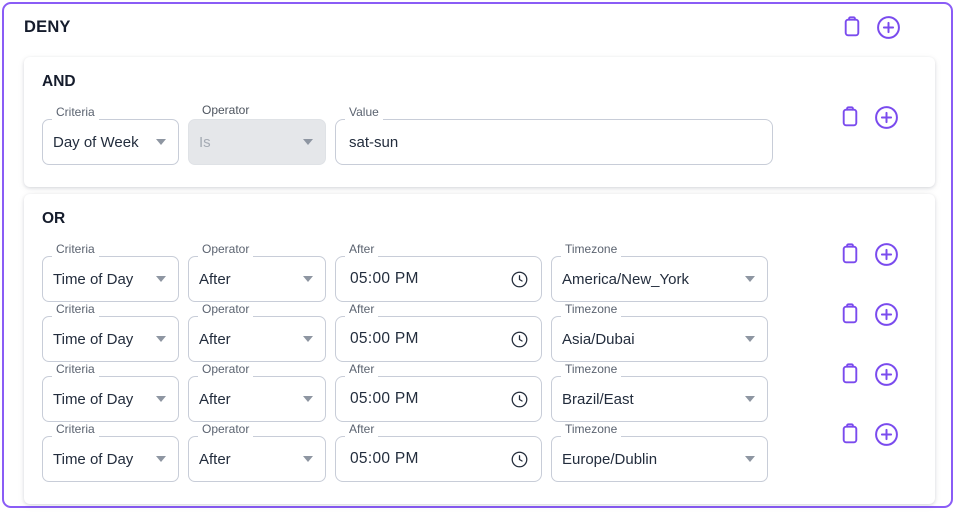 This screenshot has width=957, height=515. I want to click on value-label: Value, so click(364, 113).